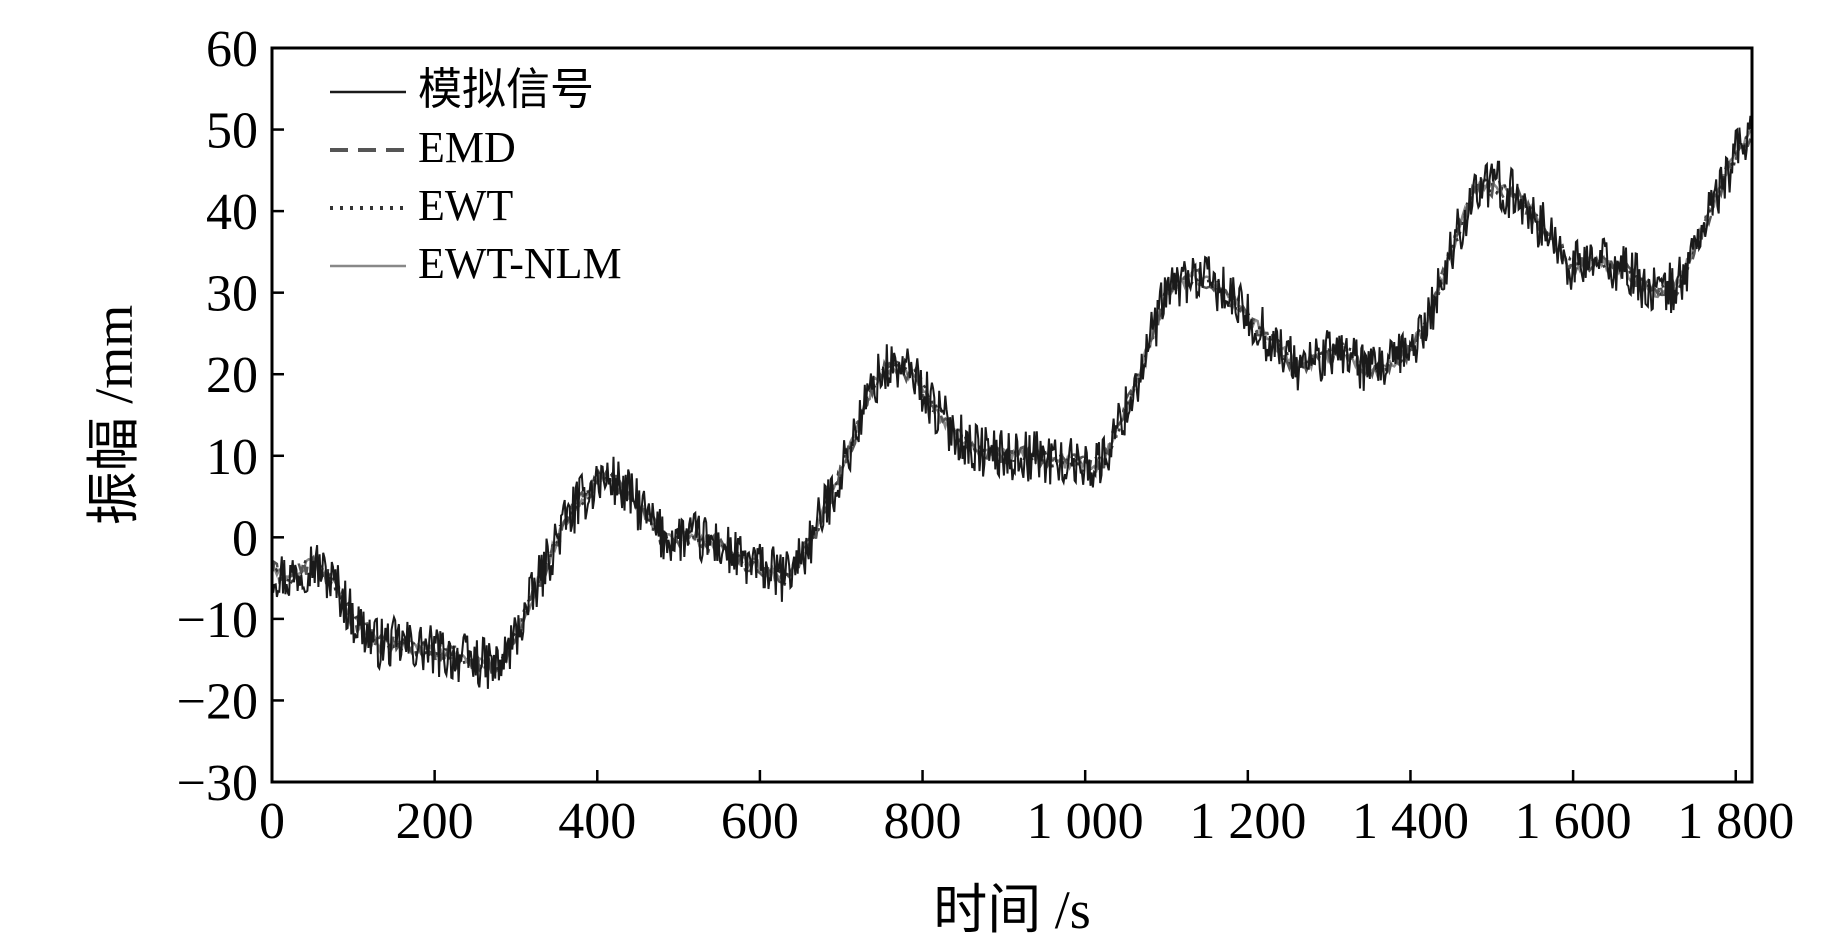  I want to click on x-tick-label: 600, so click(760, 821).